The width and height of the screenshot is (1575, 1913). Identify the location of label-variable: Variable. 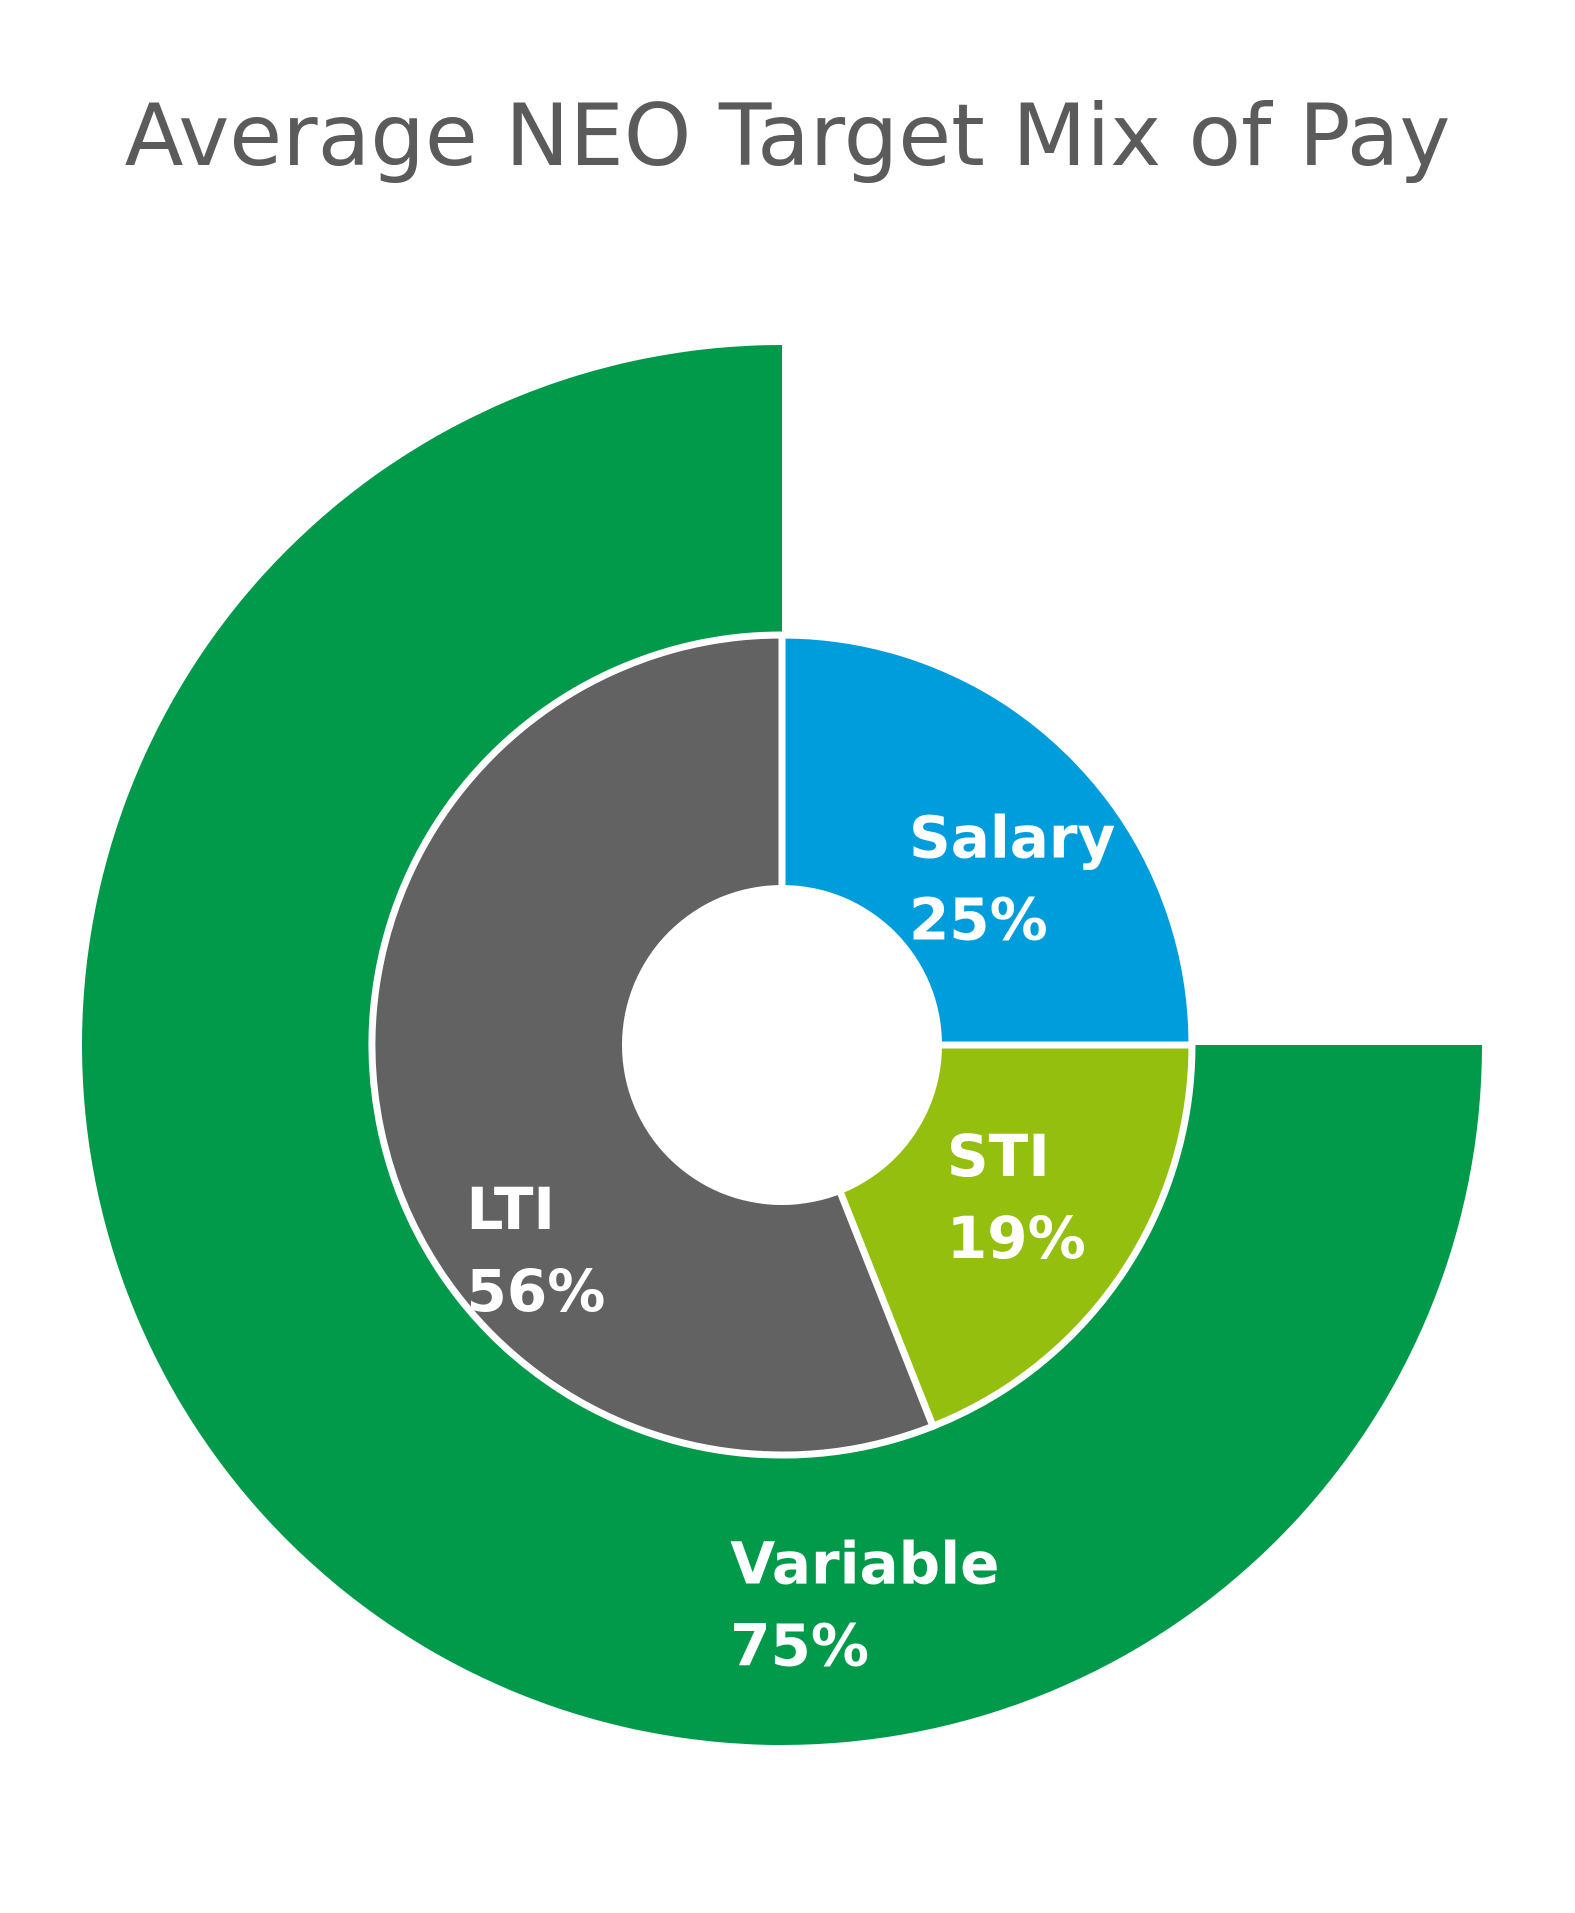
(864, 1564).